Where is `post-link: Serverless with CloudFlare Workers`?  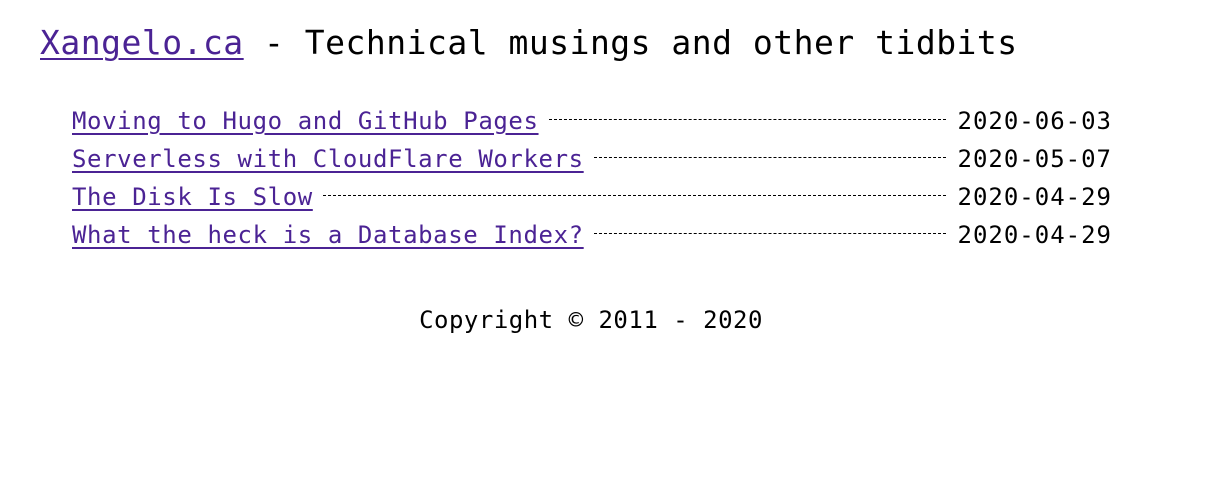
post-link: Serverless with CloudFlare Workers is located at coordinates (328, 159).